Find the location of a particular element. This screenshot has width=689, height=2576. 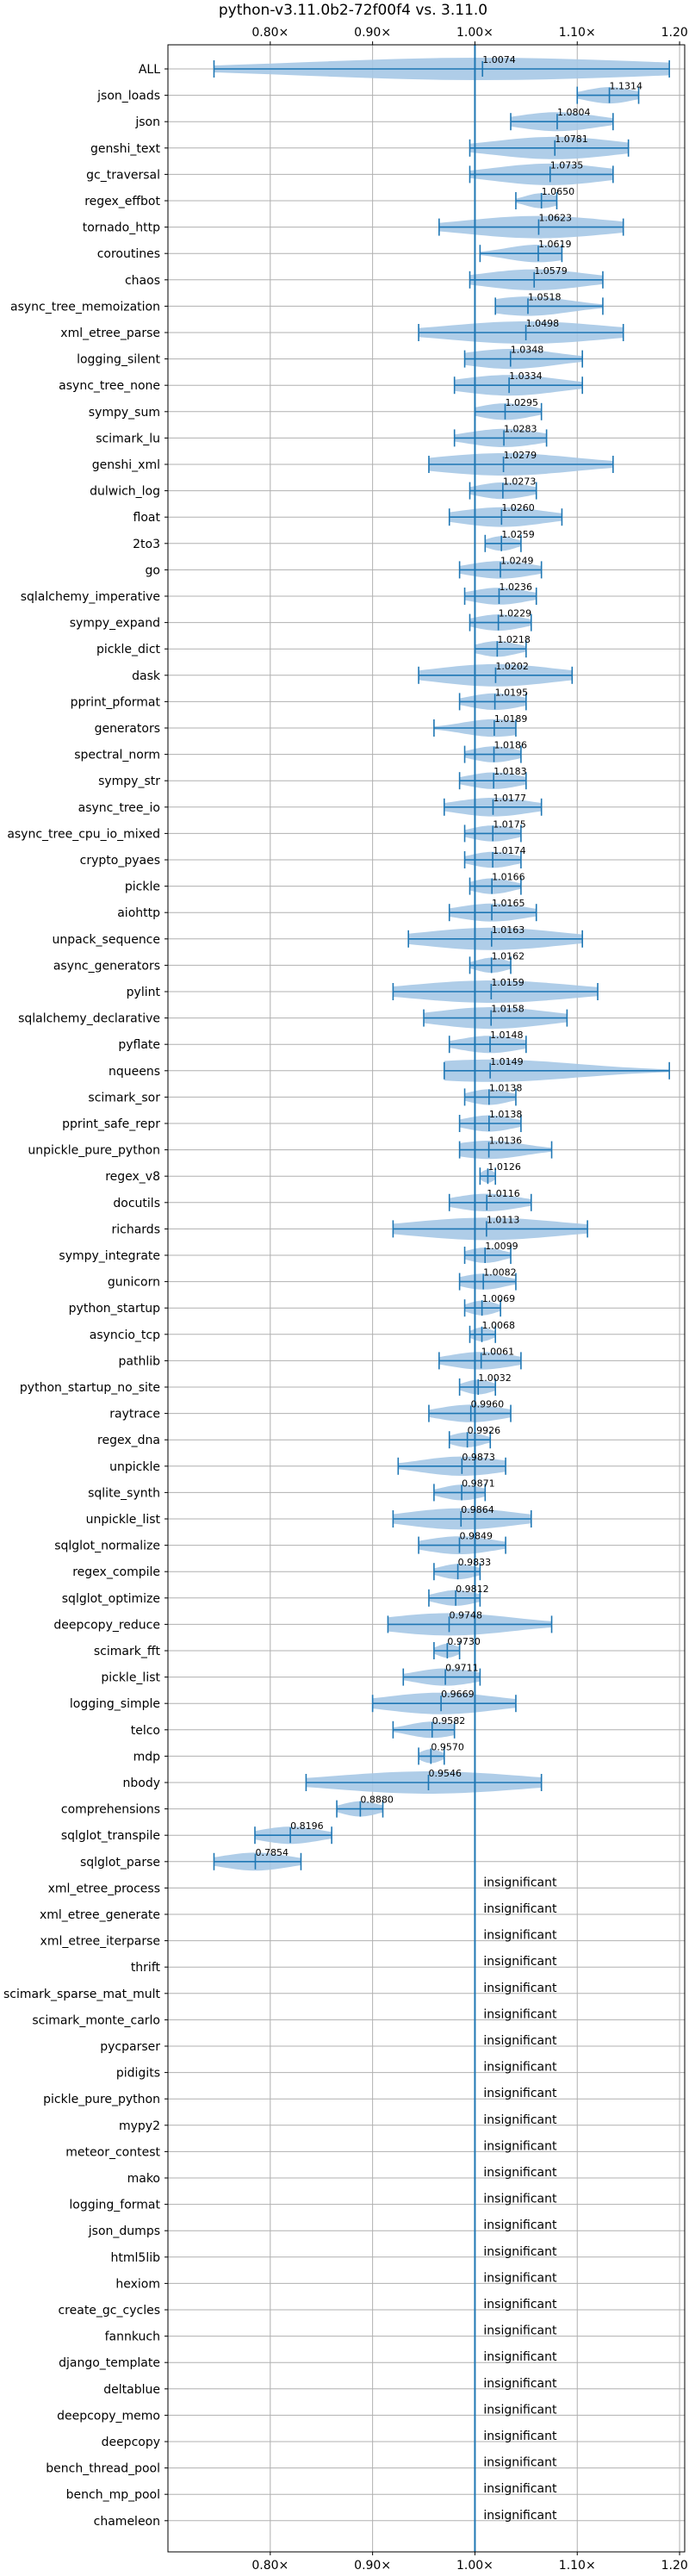

benchmark-label: chaos is located at coordinates (142, 281).